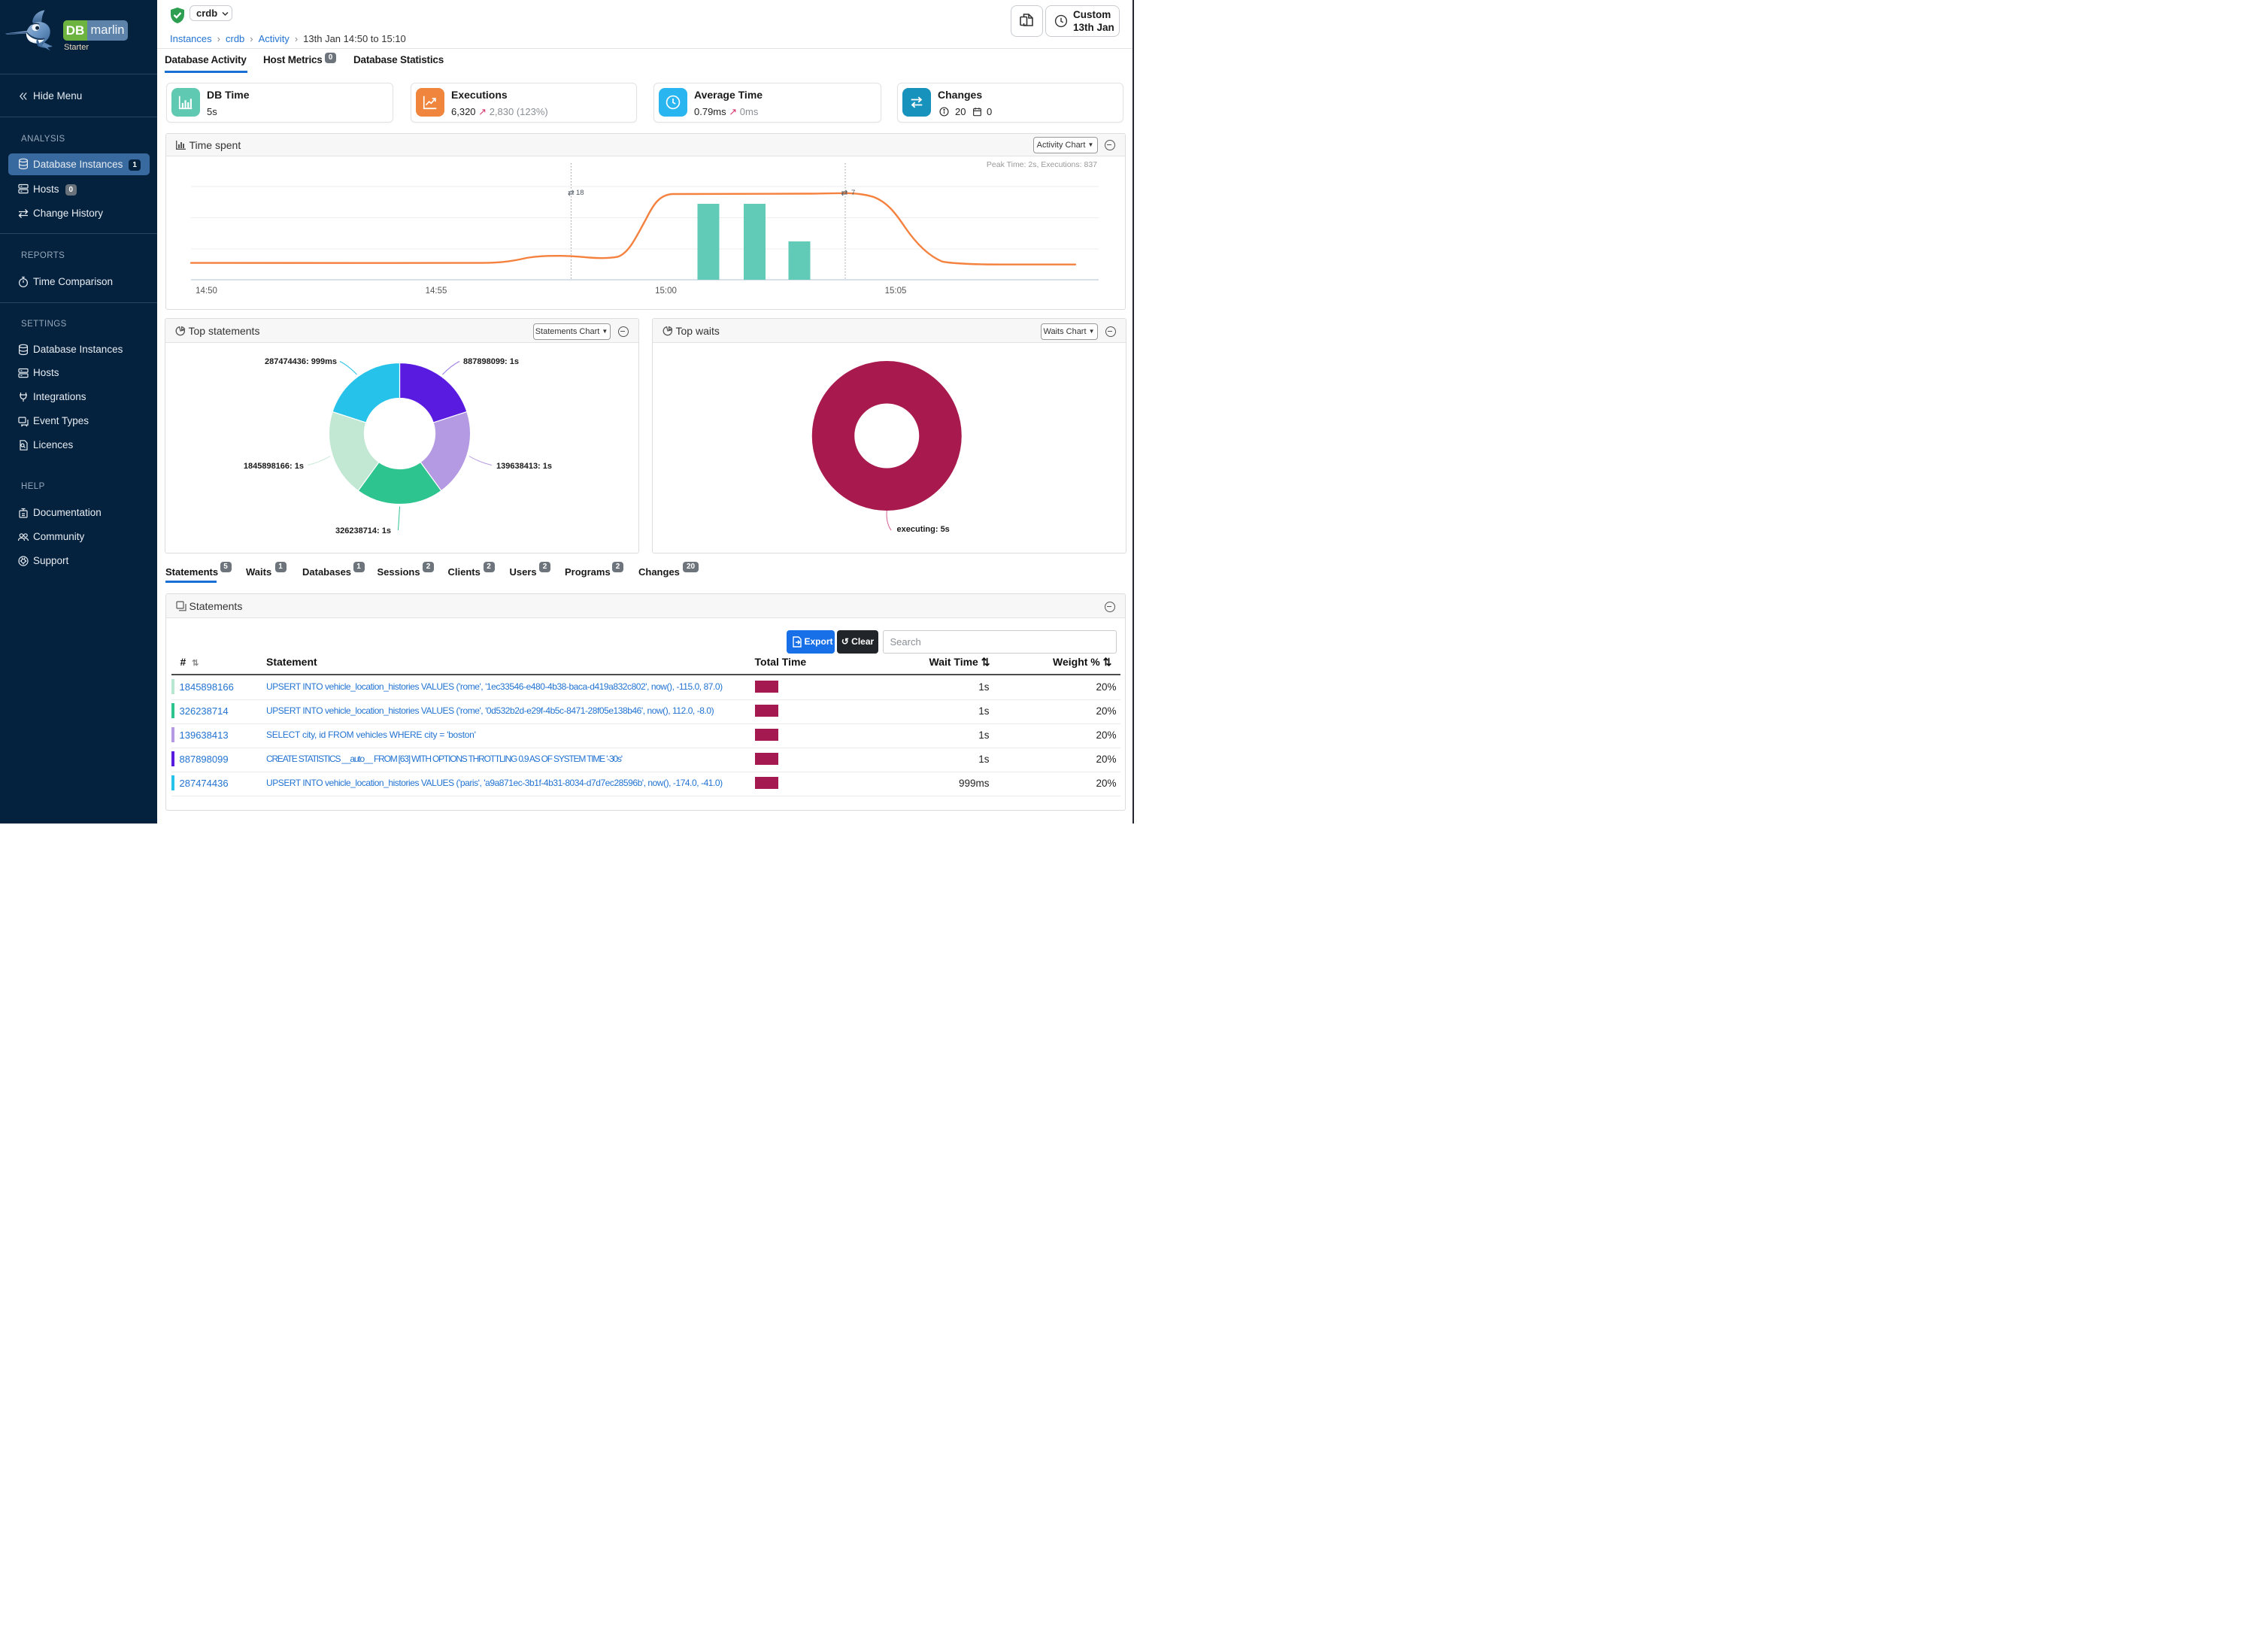 This screenshot has width=2268, height=1647. What do you see at coordinates (207, 291) in the screenshot?
I see `svg-text: 14:50` at bounding box center [207, 291].